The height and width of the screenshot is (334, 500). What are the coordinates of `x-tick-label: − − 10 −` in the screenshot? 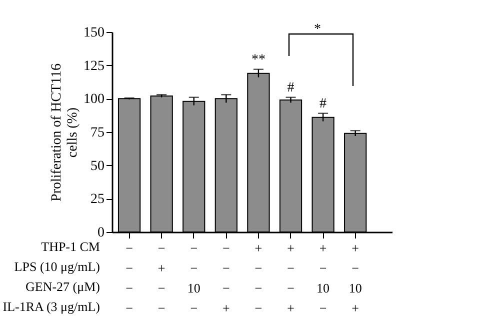 It's located at (193, 278).